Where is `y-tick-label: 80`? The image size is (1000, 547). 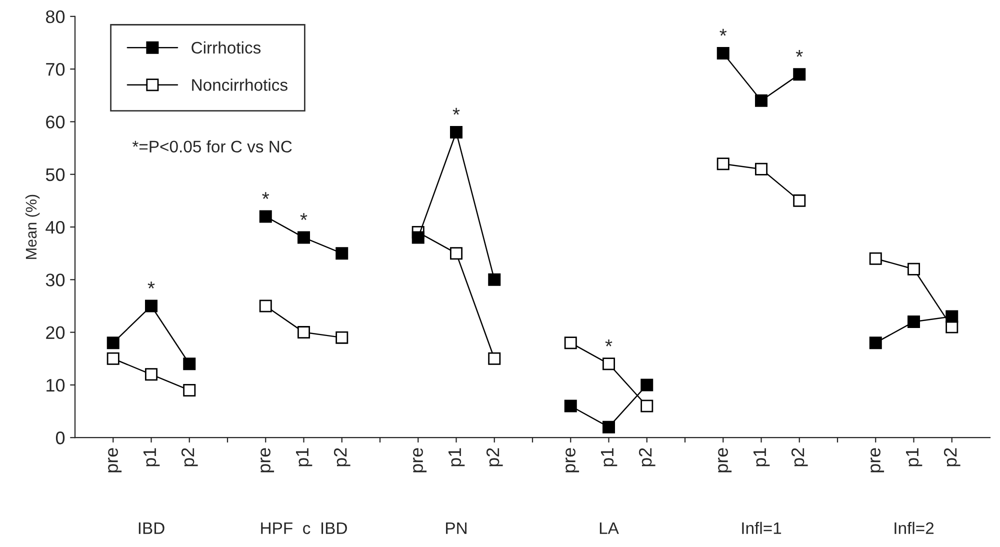
y-tick-label: 80 is located at coordinates (55, 17).